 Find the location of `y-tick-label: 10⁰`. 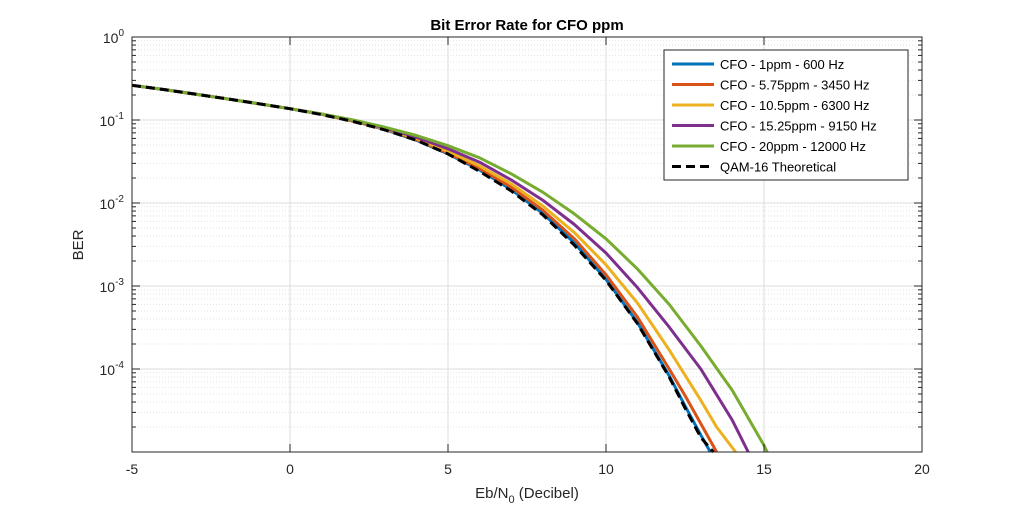

y-tick-label: 10⁰ is located at coordinates (114, 37).